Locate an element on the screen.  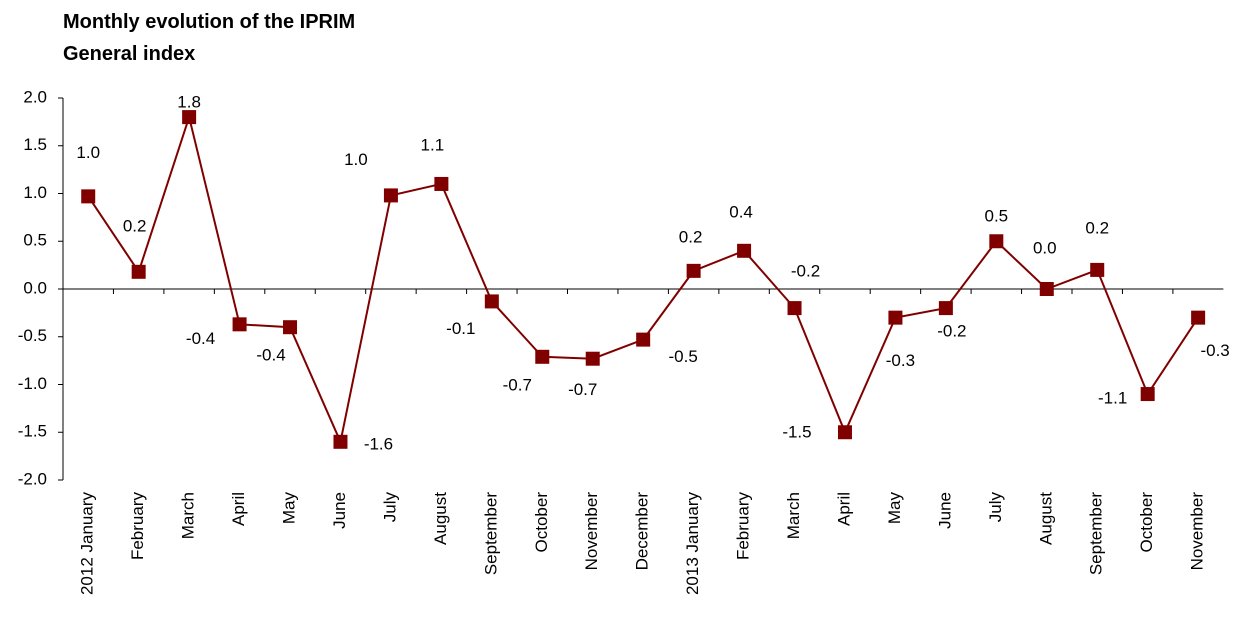
y-tick-label: 2.0 is located at coordinates (35, 96).